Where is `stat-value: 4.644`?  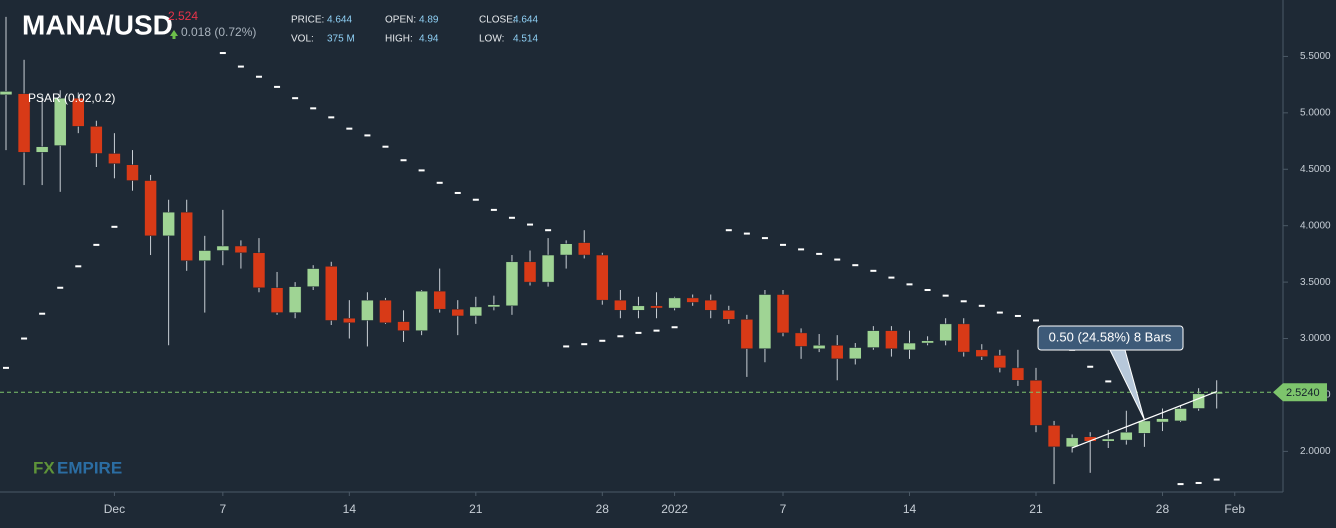
stat-value: 4.644 is located at coordinates (339, 20).